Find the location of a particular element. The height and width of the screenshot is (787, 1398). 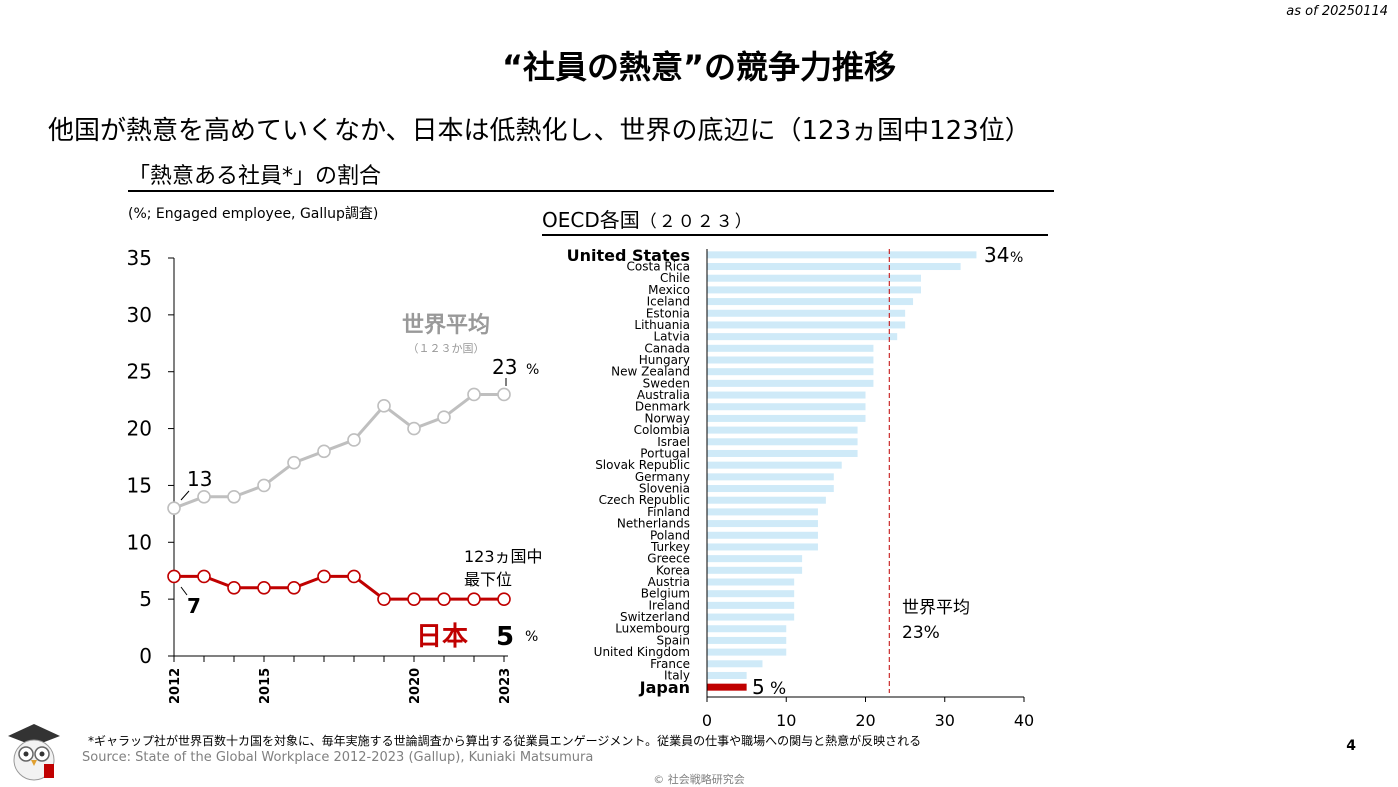

bar-iceland is located at coordinates (810, 302).